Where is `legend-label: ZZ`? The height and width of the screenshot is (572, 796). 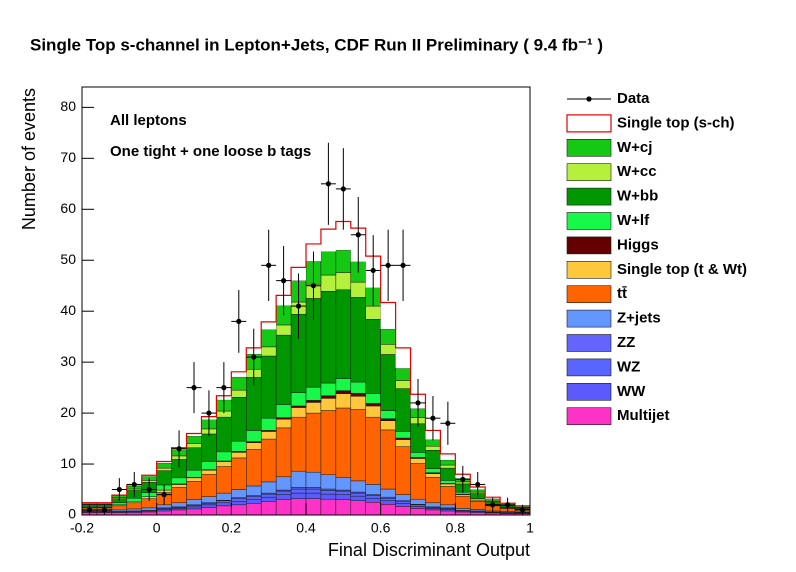
legend-label: ZZ is located at coordinates (626, 342).